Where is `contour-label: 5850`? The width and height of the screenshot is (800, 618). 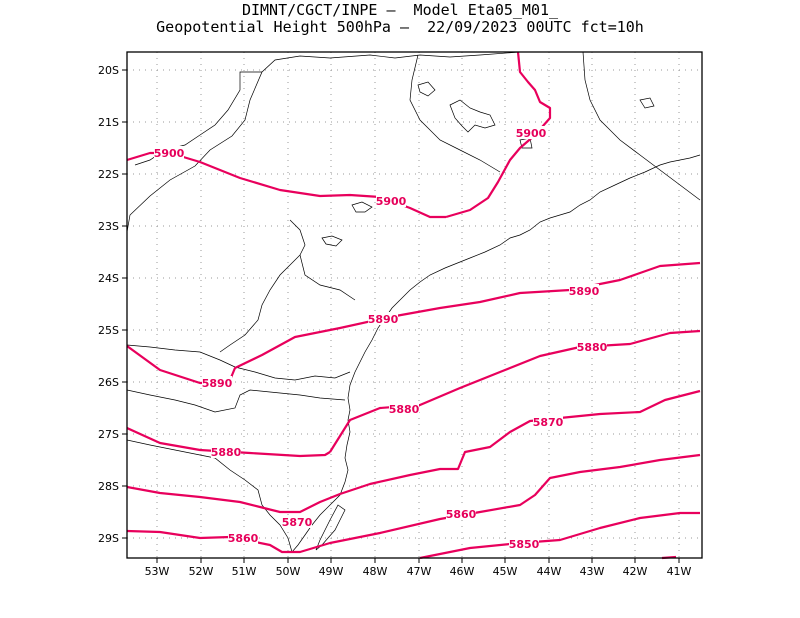 contour-label: 5850 is located at coordinates (524, 544).